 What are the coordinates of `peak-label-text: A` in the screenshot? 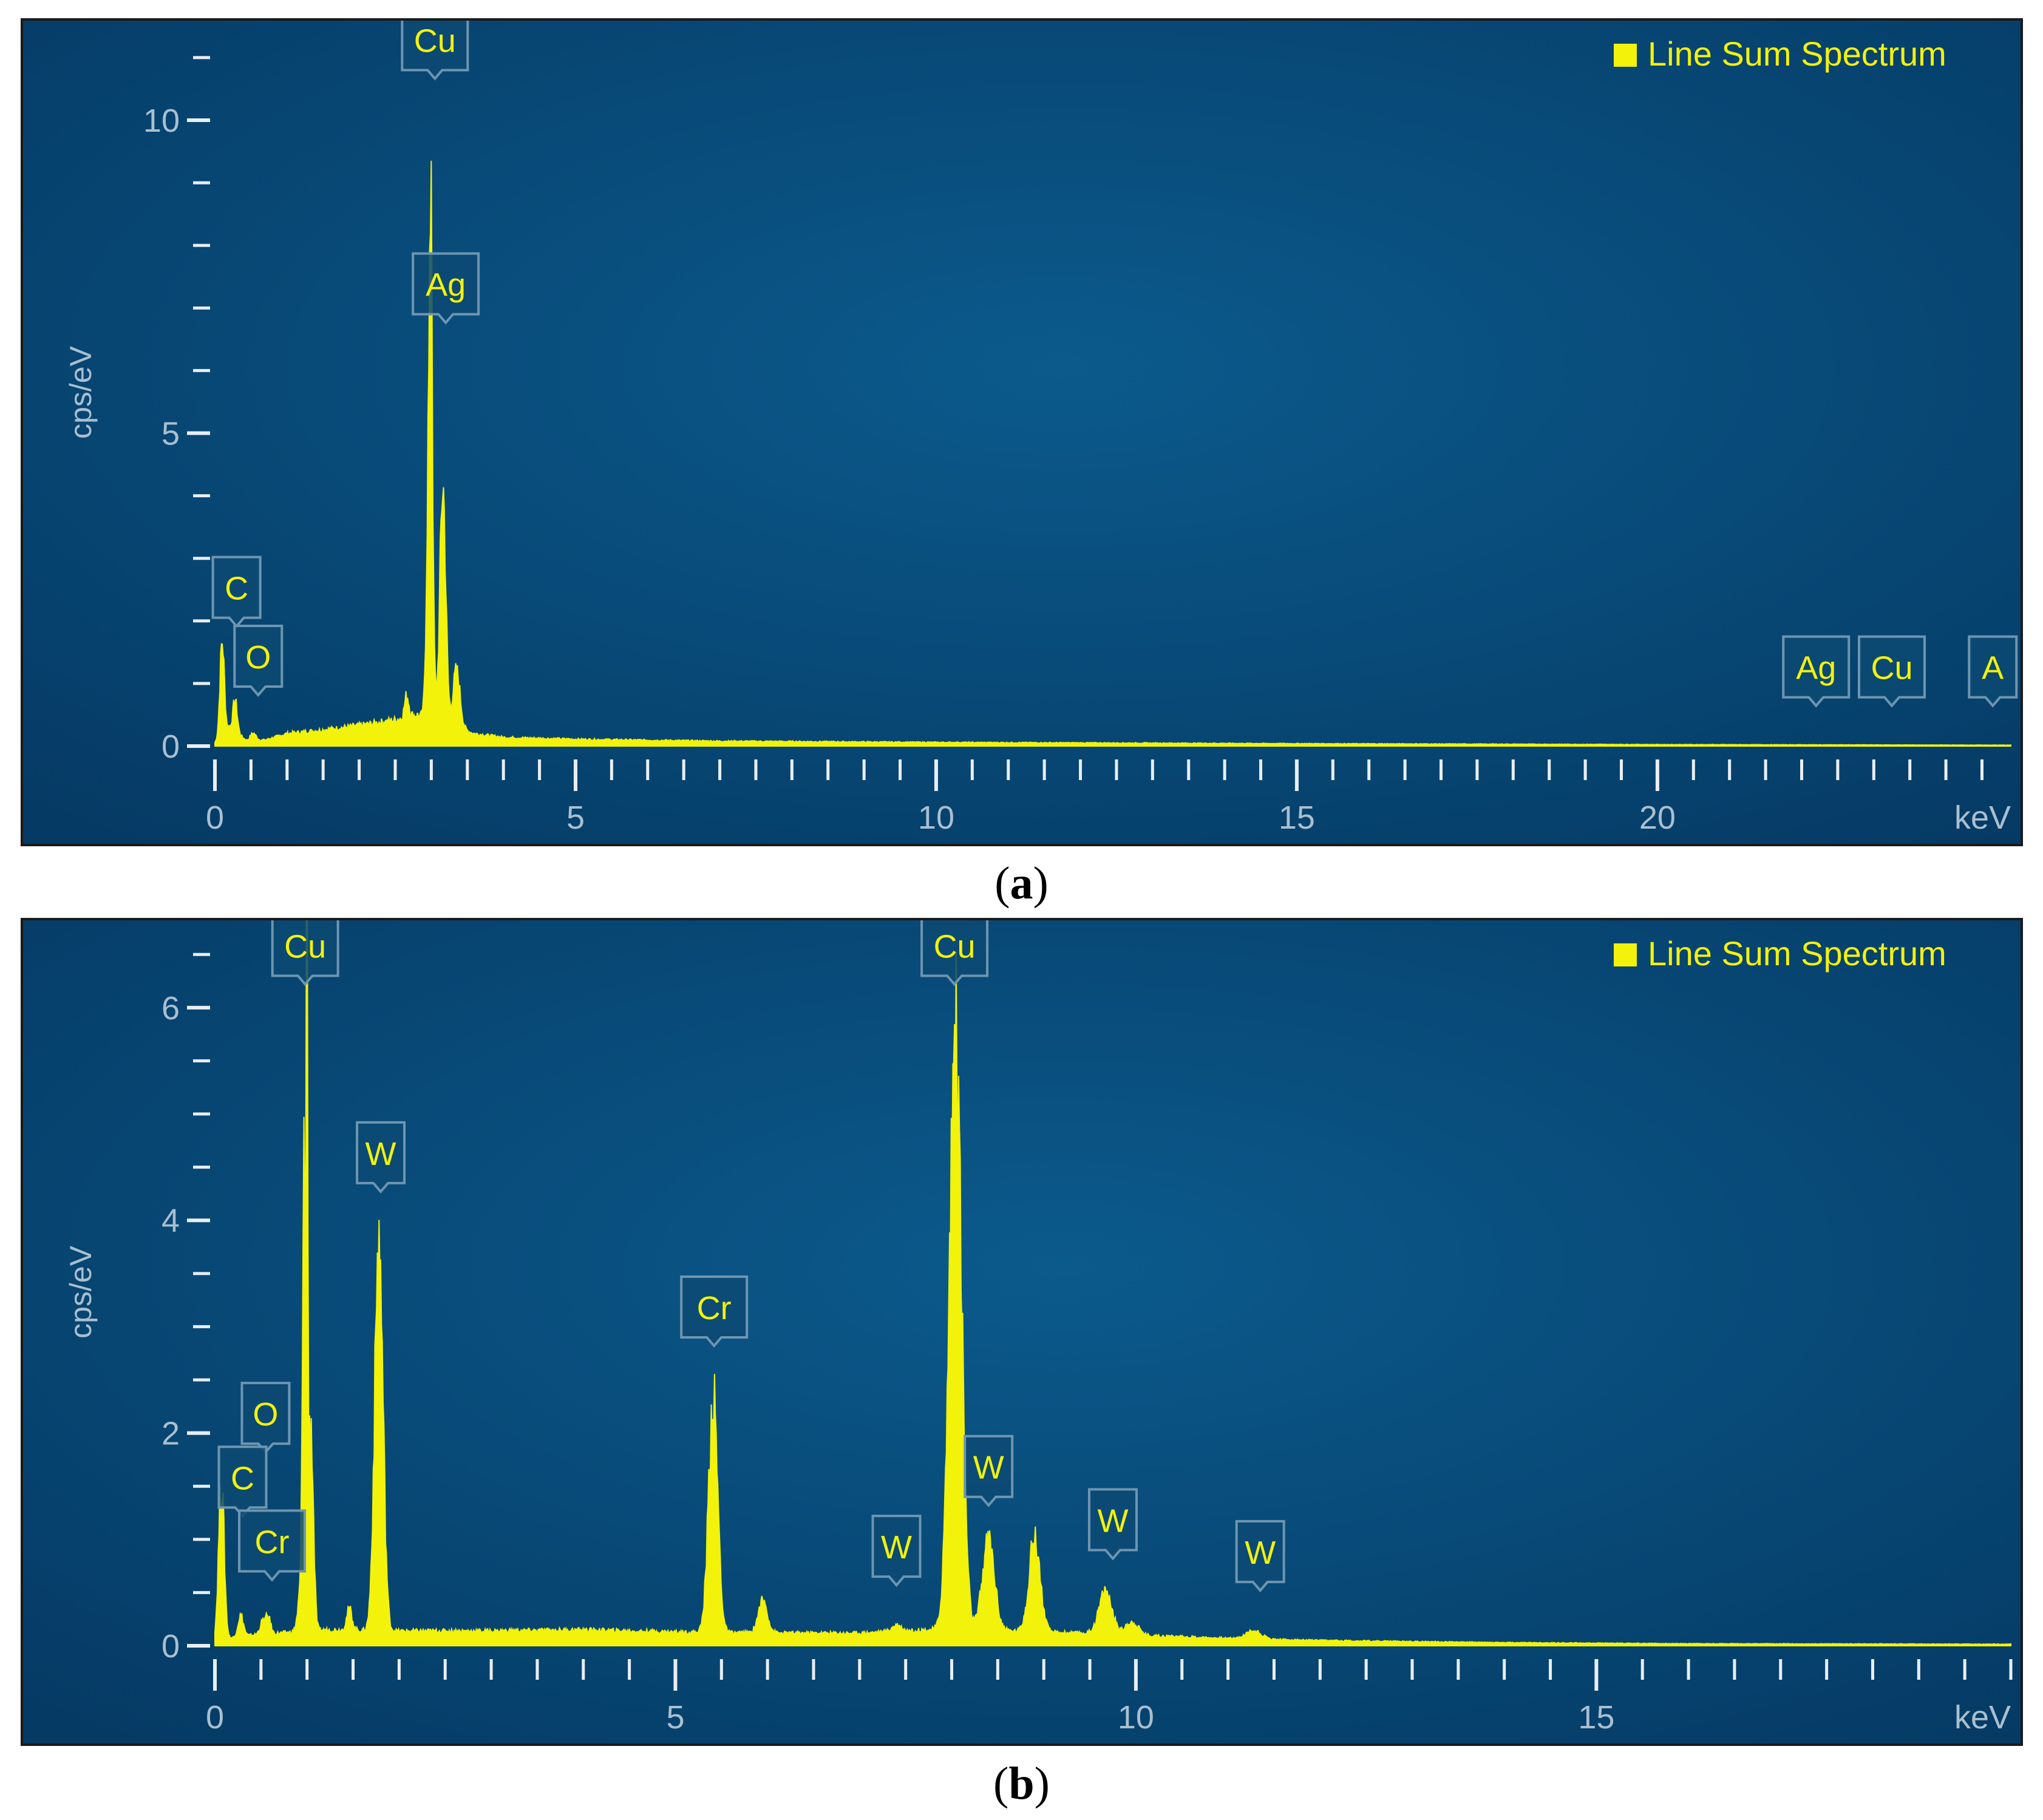 It's located at (1993, 668).